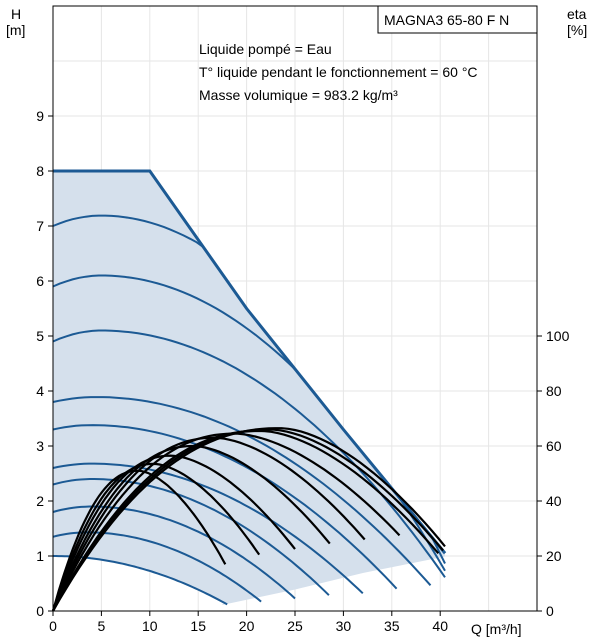  I want to click on y-axis-label: H, so click(16, 14).